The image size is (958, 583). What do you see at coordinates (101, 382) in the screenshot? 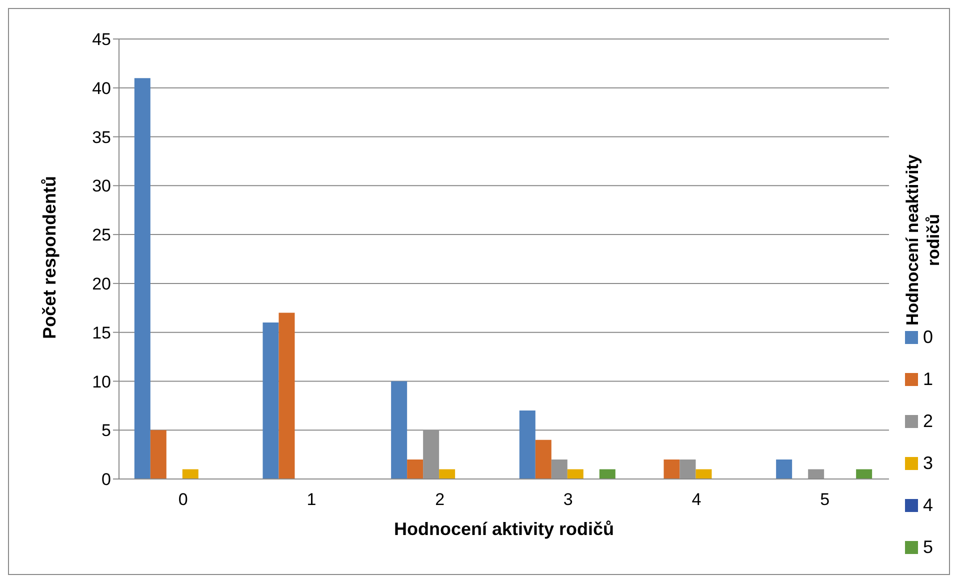
I see `y-tick-label: 10` at bounding box center [101, 382].